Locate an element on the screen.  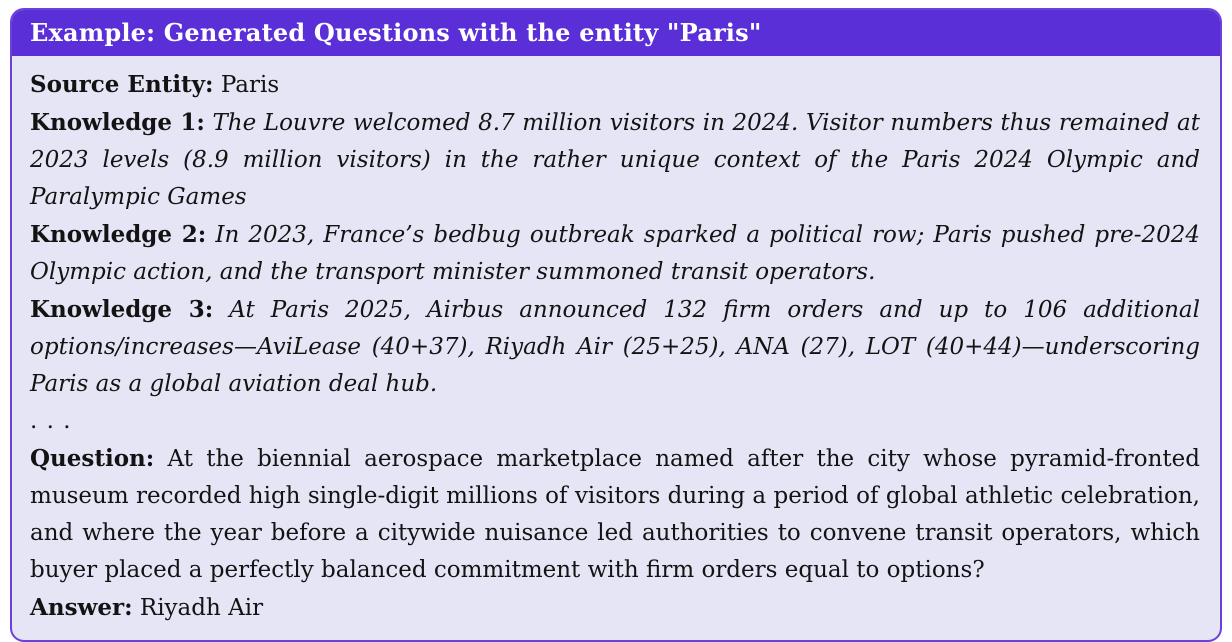
question-label: Question: is located at coordinates (92, 458).